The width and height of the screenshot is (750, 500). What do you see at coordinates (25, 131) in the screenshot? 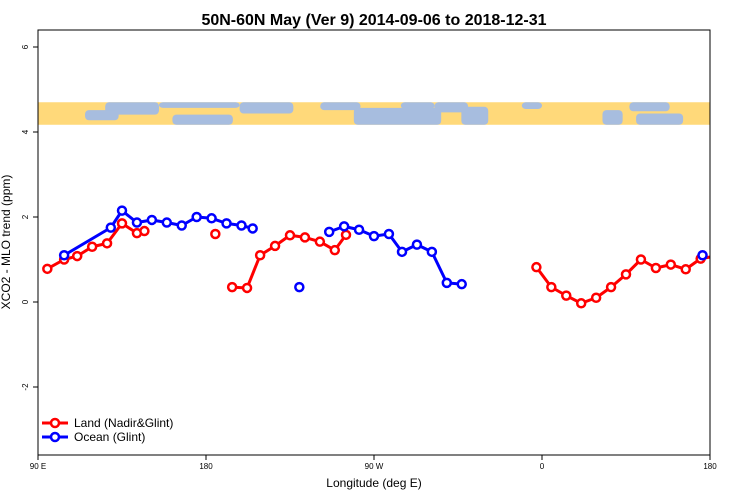
I see `y-tick-label: 4` at bounding box center [25, 131].